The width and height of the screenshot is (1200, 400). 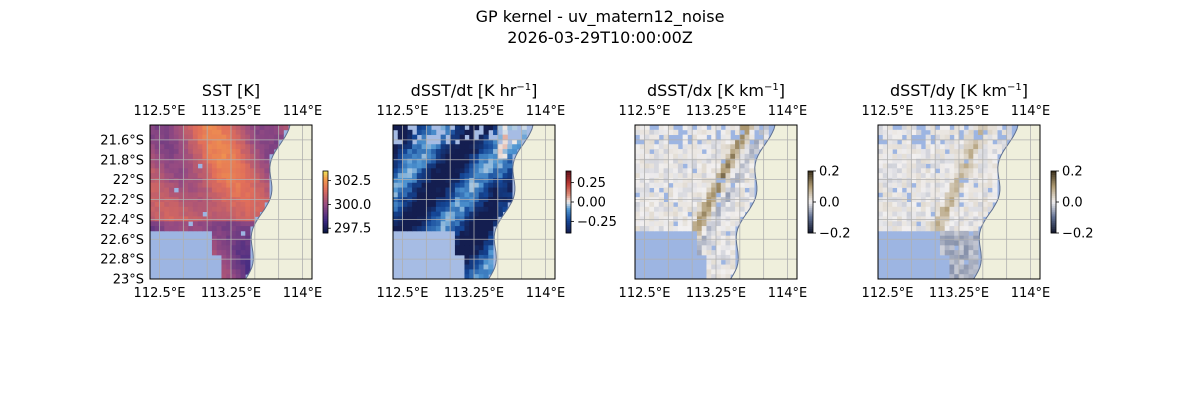 I want to click on y-tick-label: 22.4°S, so click(x=122, y=220).